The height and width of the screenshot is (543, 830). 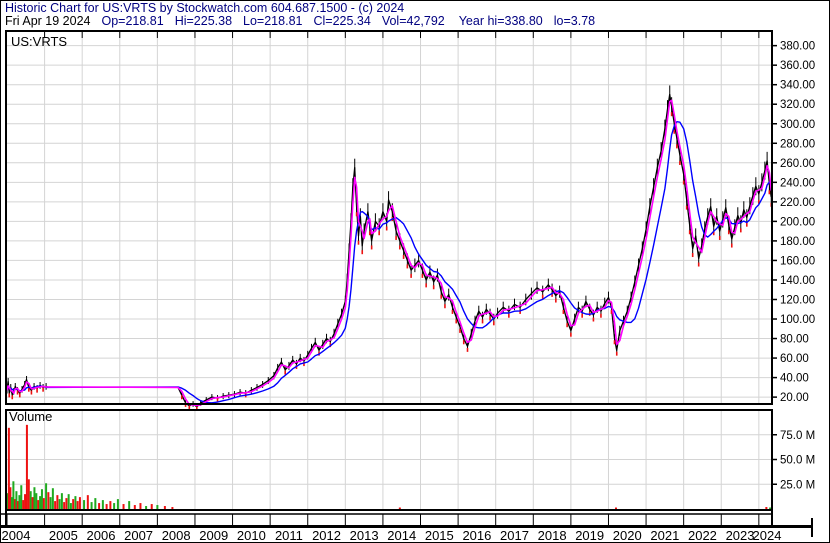 I want to click on year-label: 2015, so click(x=439, y=535).